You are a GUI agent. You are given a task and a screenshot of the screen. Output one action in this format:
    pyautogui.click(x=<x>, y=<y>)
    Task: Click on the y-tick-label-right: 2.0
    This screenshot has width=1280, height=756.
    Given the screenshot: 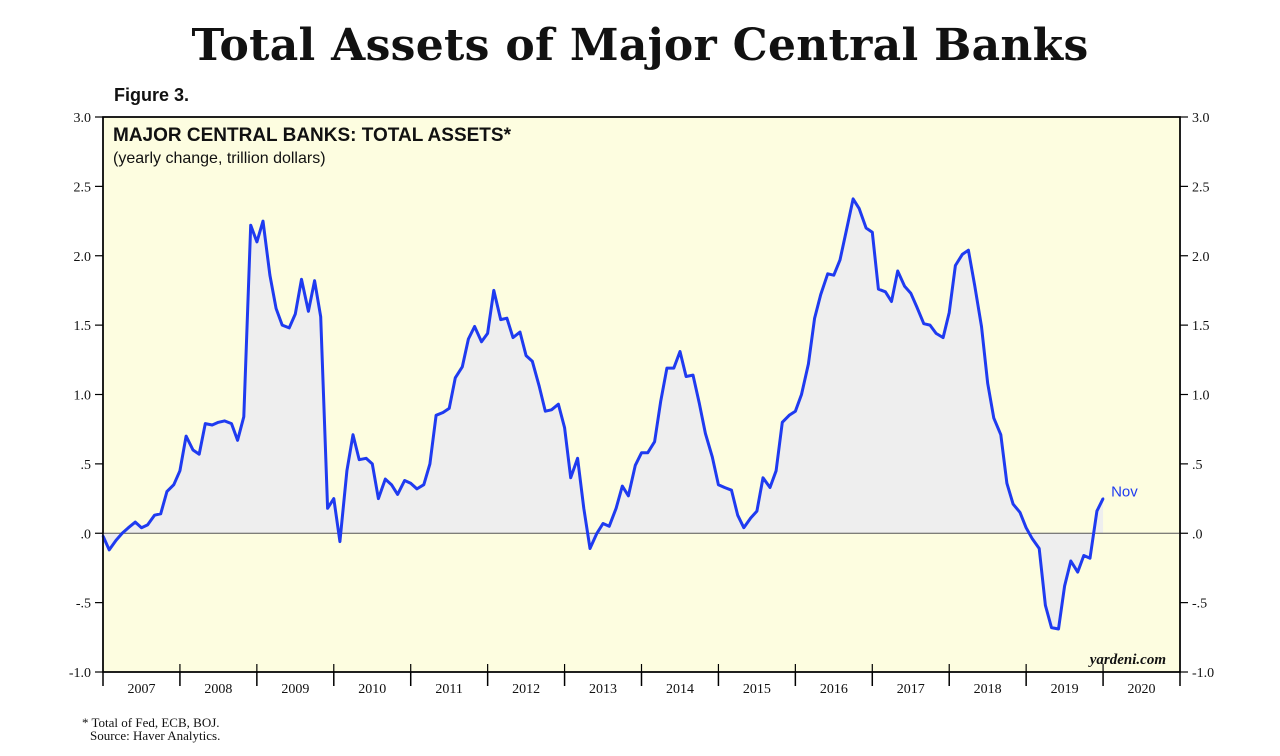 What is the action you would take?
    pyautogui.click(x=1201, y=257)
    